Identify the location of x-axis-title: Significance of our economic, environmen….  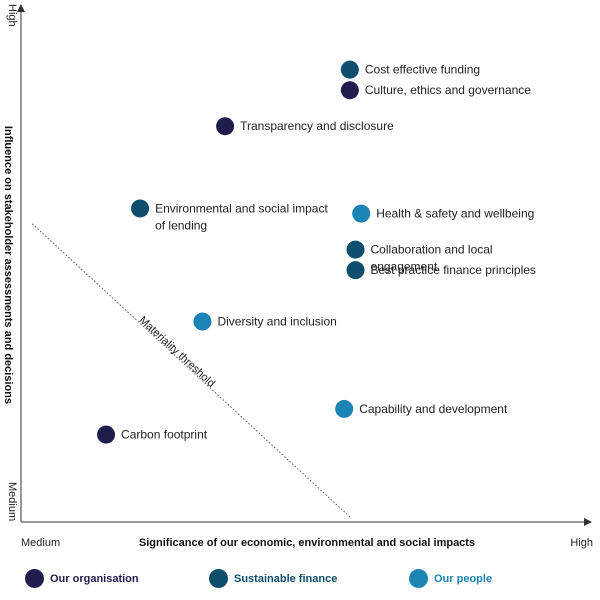
(307, 543).